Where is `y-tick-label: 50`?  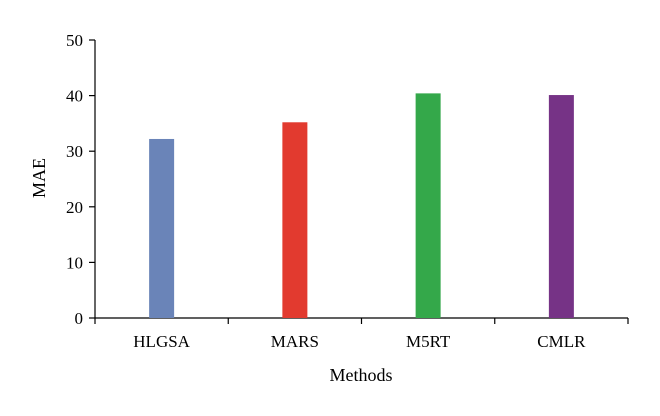
y-tick-label: 50 is located at coordinates (74, 40).